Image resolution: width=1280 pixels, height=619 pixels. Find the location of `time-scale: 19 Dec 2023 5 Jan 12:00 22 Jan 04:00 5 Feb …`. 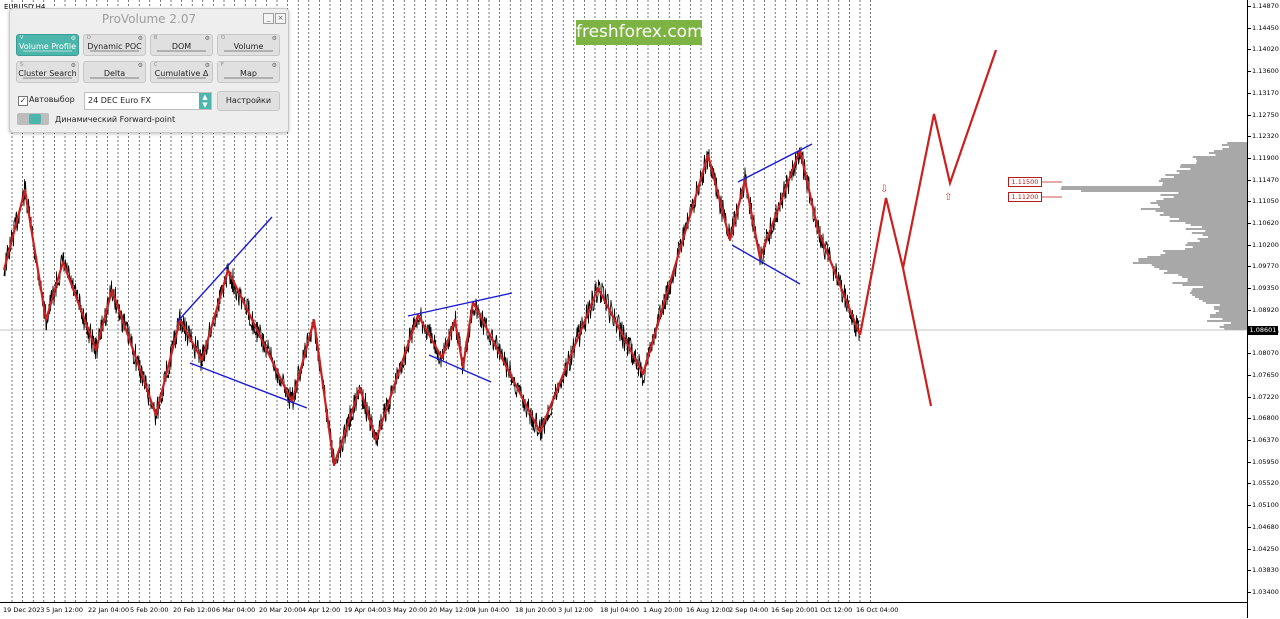

time-scale: 19 Dec 2023 5 Jan 12:00 22 Jan 04:00 5 Feb … is located at coordinates (623, 610).